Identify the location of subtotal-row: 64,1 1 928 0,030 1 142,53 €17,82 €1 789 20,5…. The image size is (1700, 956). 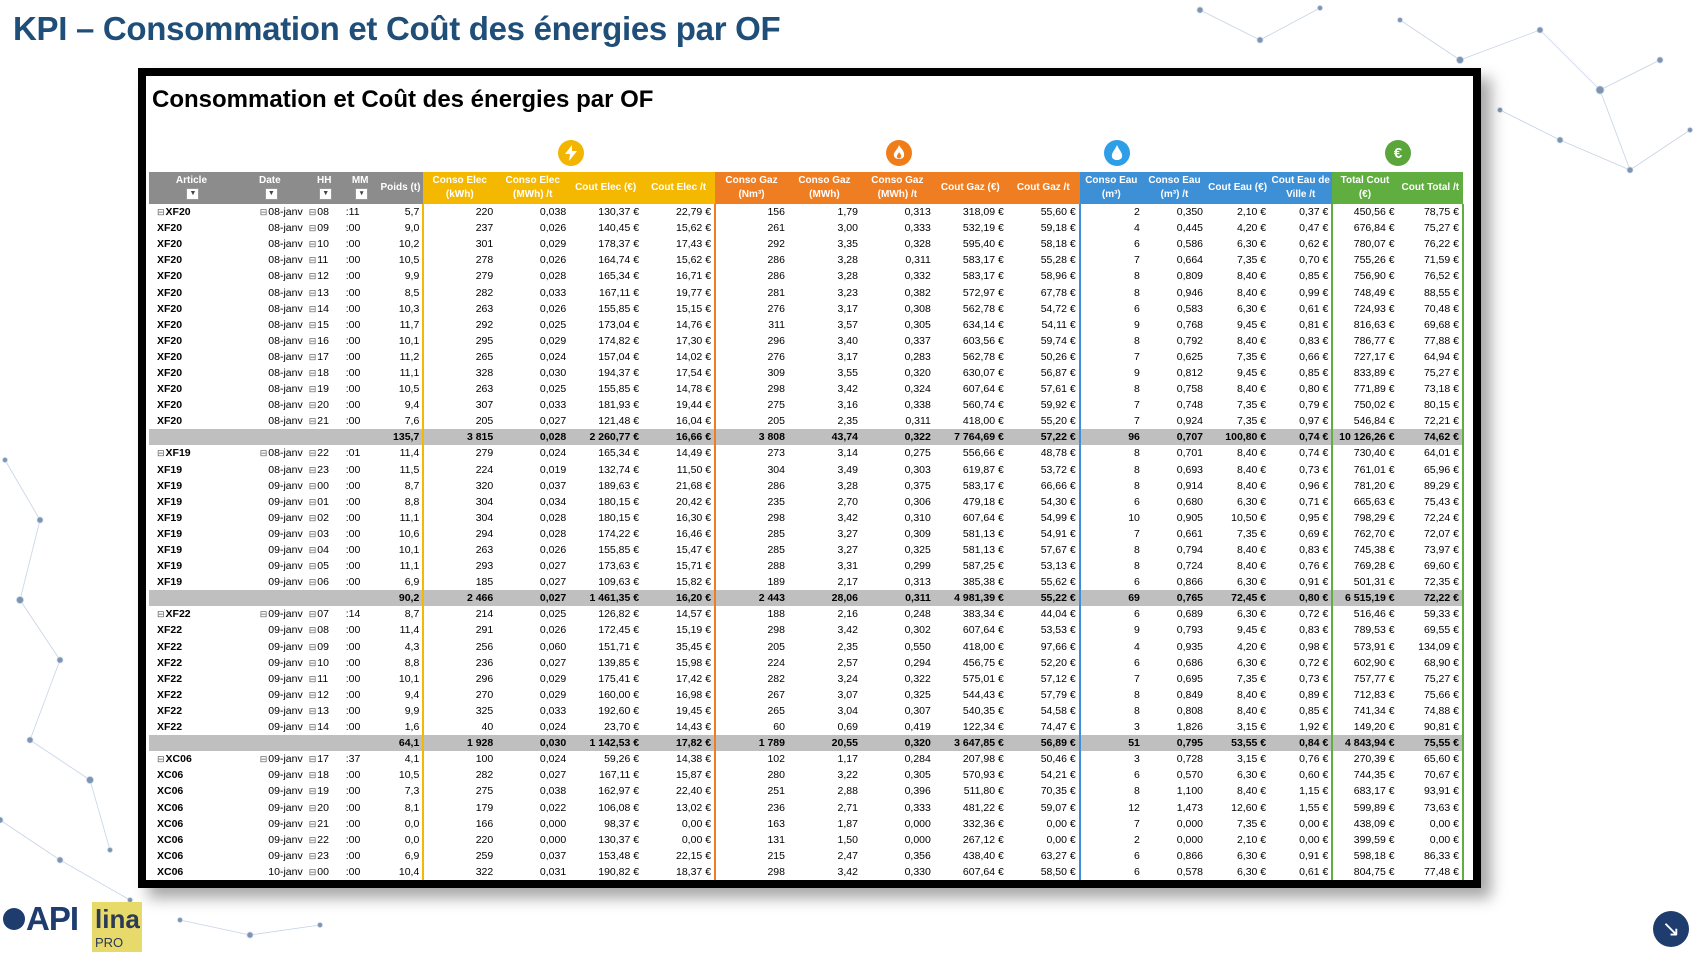
(807, 743).